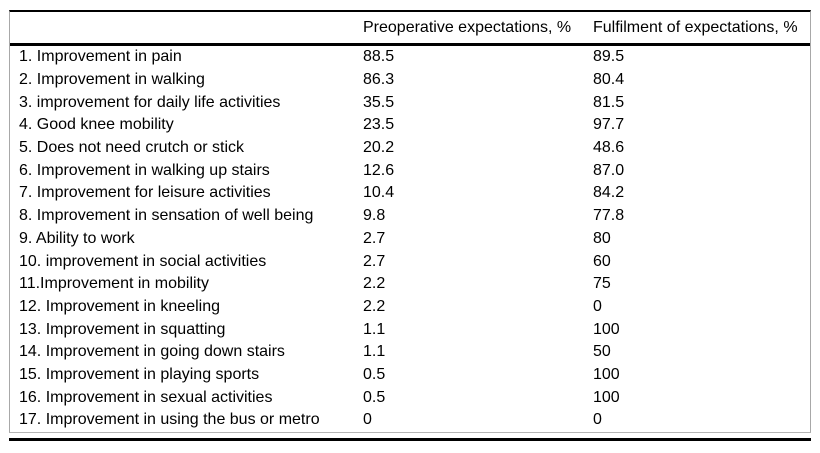 The width and height of the screenshot is (820, 453). Describe the element at coordinates (379, 193) in the screenshot. I see `preop-value: 10.4` at that location.